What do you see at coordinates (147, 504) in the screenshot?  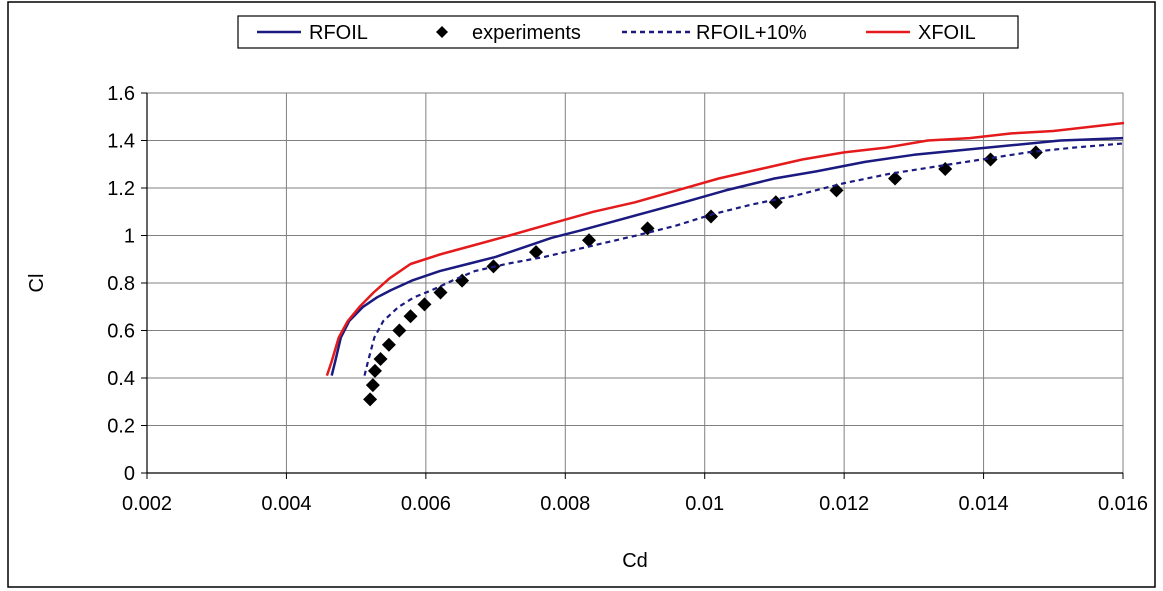 I see `x-tick-label: 0.002` at bounding box center [147, 504].